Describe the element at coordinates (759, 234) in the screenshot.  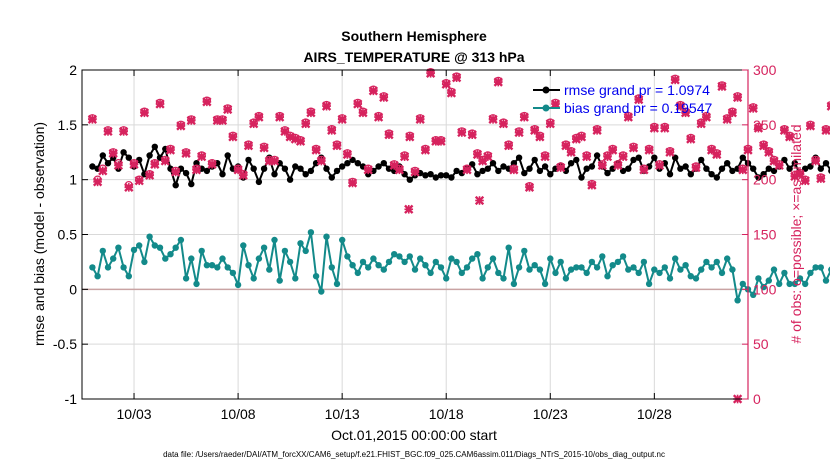
I see `y-axis-right: 0 50 100 150 200 250 300` at that location.